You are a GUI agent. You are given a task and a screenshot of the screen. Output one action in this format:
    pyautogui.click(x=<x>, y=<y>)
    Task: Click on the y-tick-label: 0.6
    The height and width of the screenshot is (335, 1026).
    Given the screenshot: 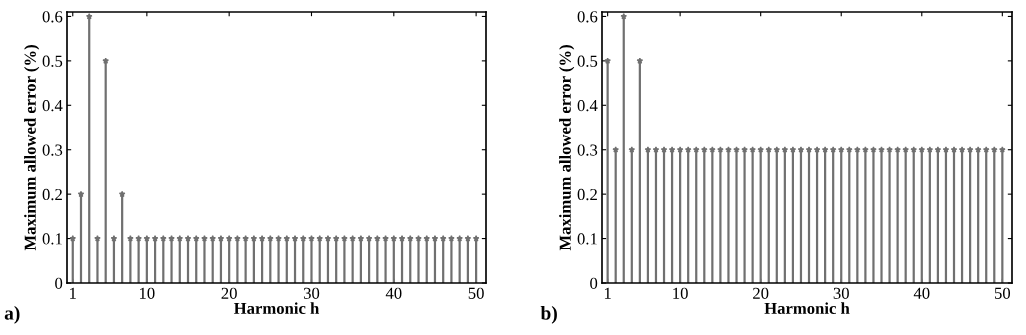 What is the action you would take?
    pyautogui.click(x=587, y=17)
    